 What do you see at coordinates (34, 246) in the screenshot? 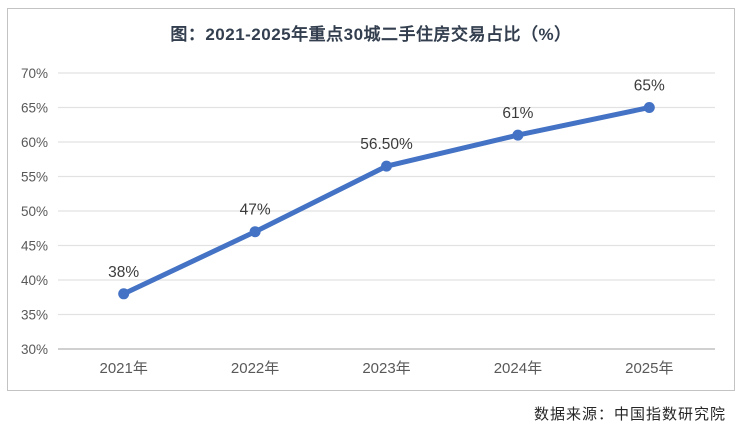
I see `y-axis-label: 45%` at bounding box center [34, 246].